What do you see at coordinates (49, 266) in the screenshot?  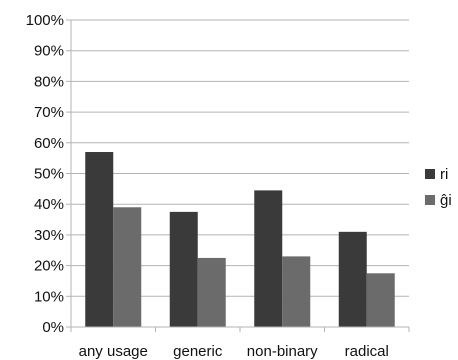 I see `y-tick-label: 20%` at bounding box center [49, 266].